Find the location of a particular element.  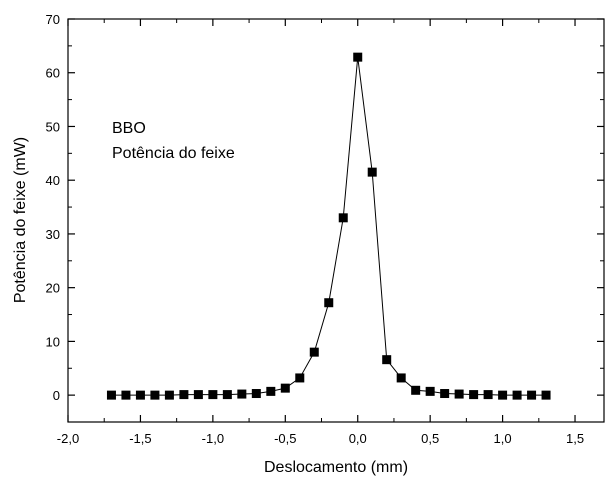

y-tick-label: 30 is located at coordinates (53, 234).